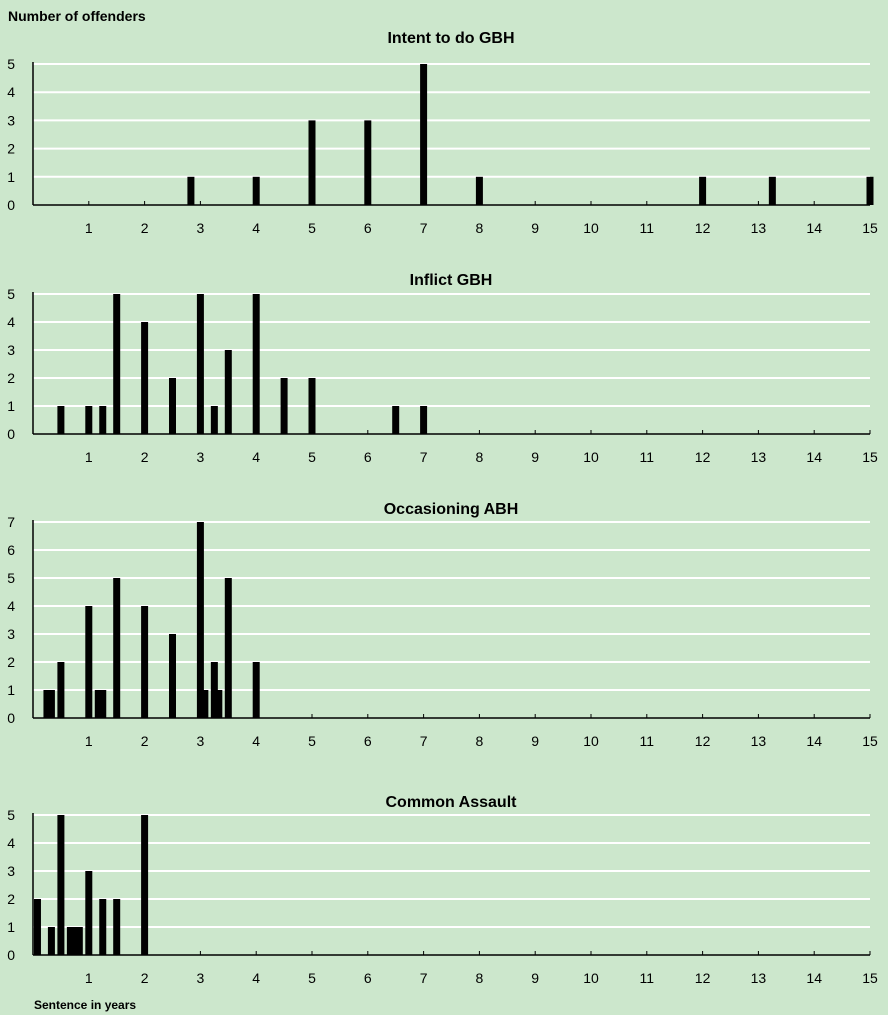  I want to click on y-tick-label: 7, so click(11, 522).